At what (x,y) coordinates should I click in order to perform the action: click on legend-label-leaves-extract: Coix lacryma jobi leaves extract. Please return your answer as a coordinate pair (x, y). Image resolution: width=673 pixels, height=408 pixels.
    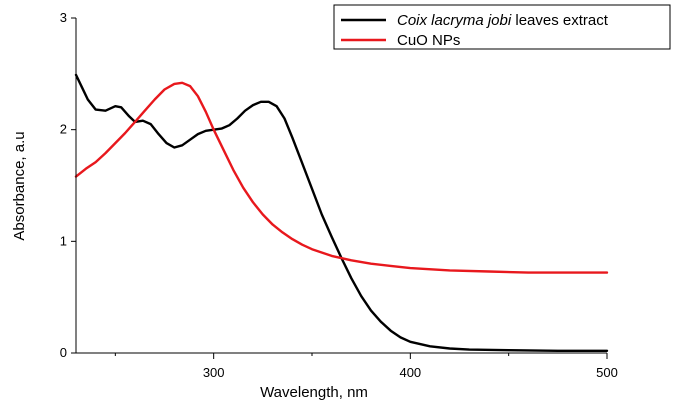
    Looking at the image, I should click on (503, 20).